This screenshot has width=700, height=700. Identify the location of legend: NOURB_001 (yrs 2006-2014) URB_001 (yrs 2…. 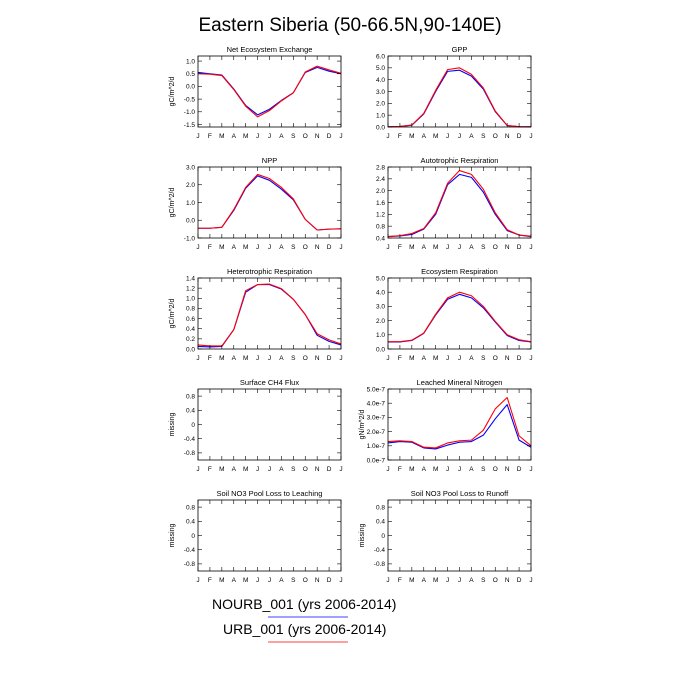
(304, 619).